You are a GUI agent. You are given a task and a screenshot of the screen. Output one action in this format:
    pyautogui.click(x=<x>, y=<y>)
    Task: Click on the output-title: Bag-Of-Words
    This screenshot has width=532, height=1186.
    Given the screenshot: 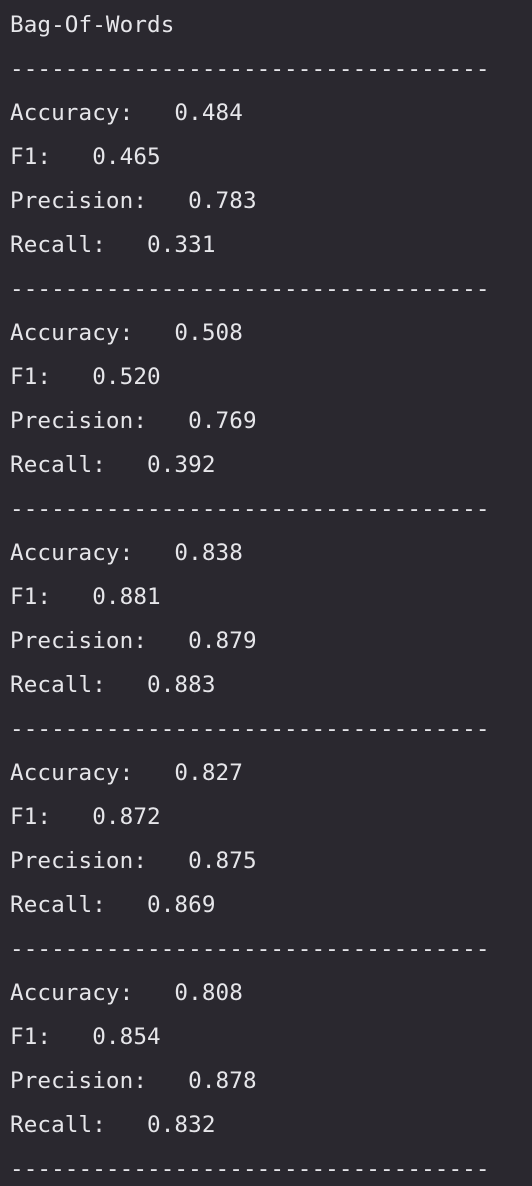 What is the action you would take?
    pyautogui.click(x=92, y=25)
    